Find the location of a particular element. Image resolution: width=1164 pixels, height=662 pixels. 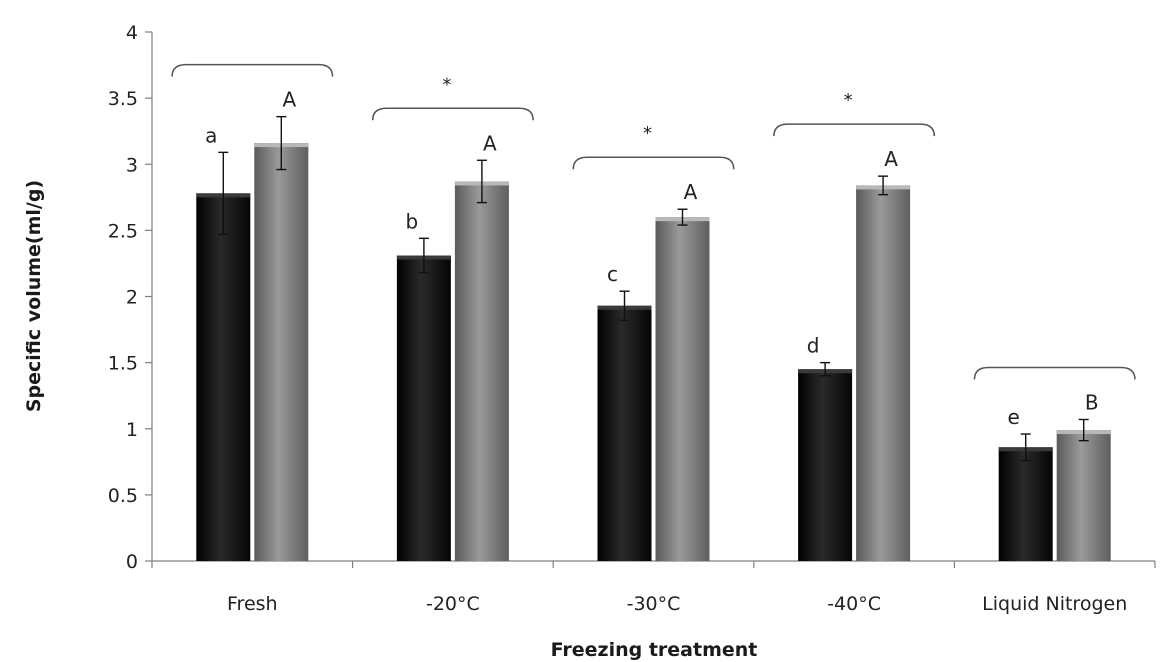

x-category-label: -20°C is located at coordinates (453, 604).